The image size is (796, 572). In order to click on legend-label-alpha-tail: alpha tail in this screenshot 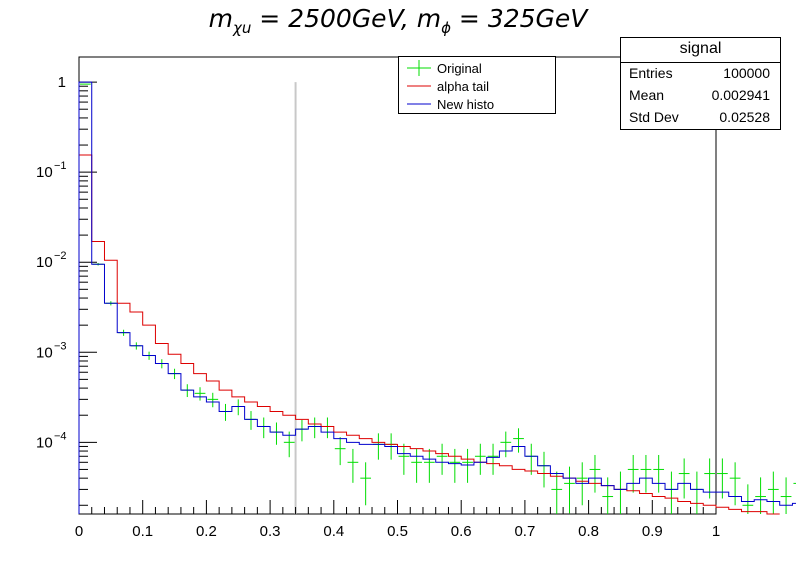, I will do `click(463, 86)`.